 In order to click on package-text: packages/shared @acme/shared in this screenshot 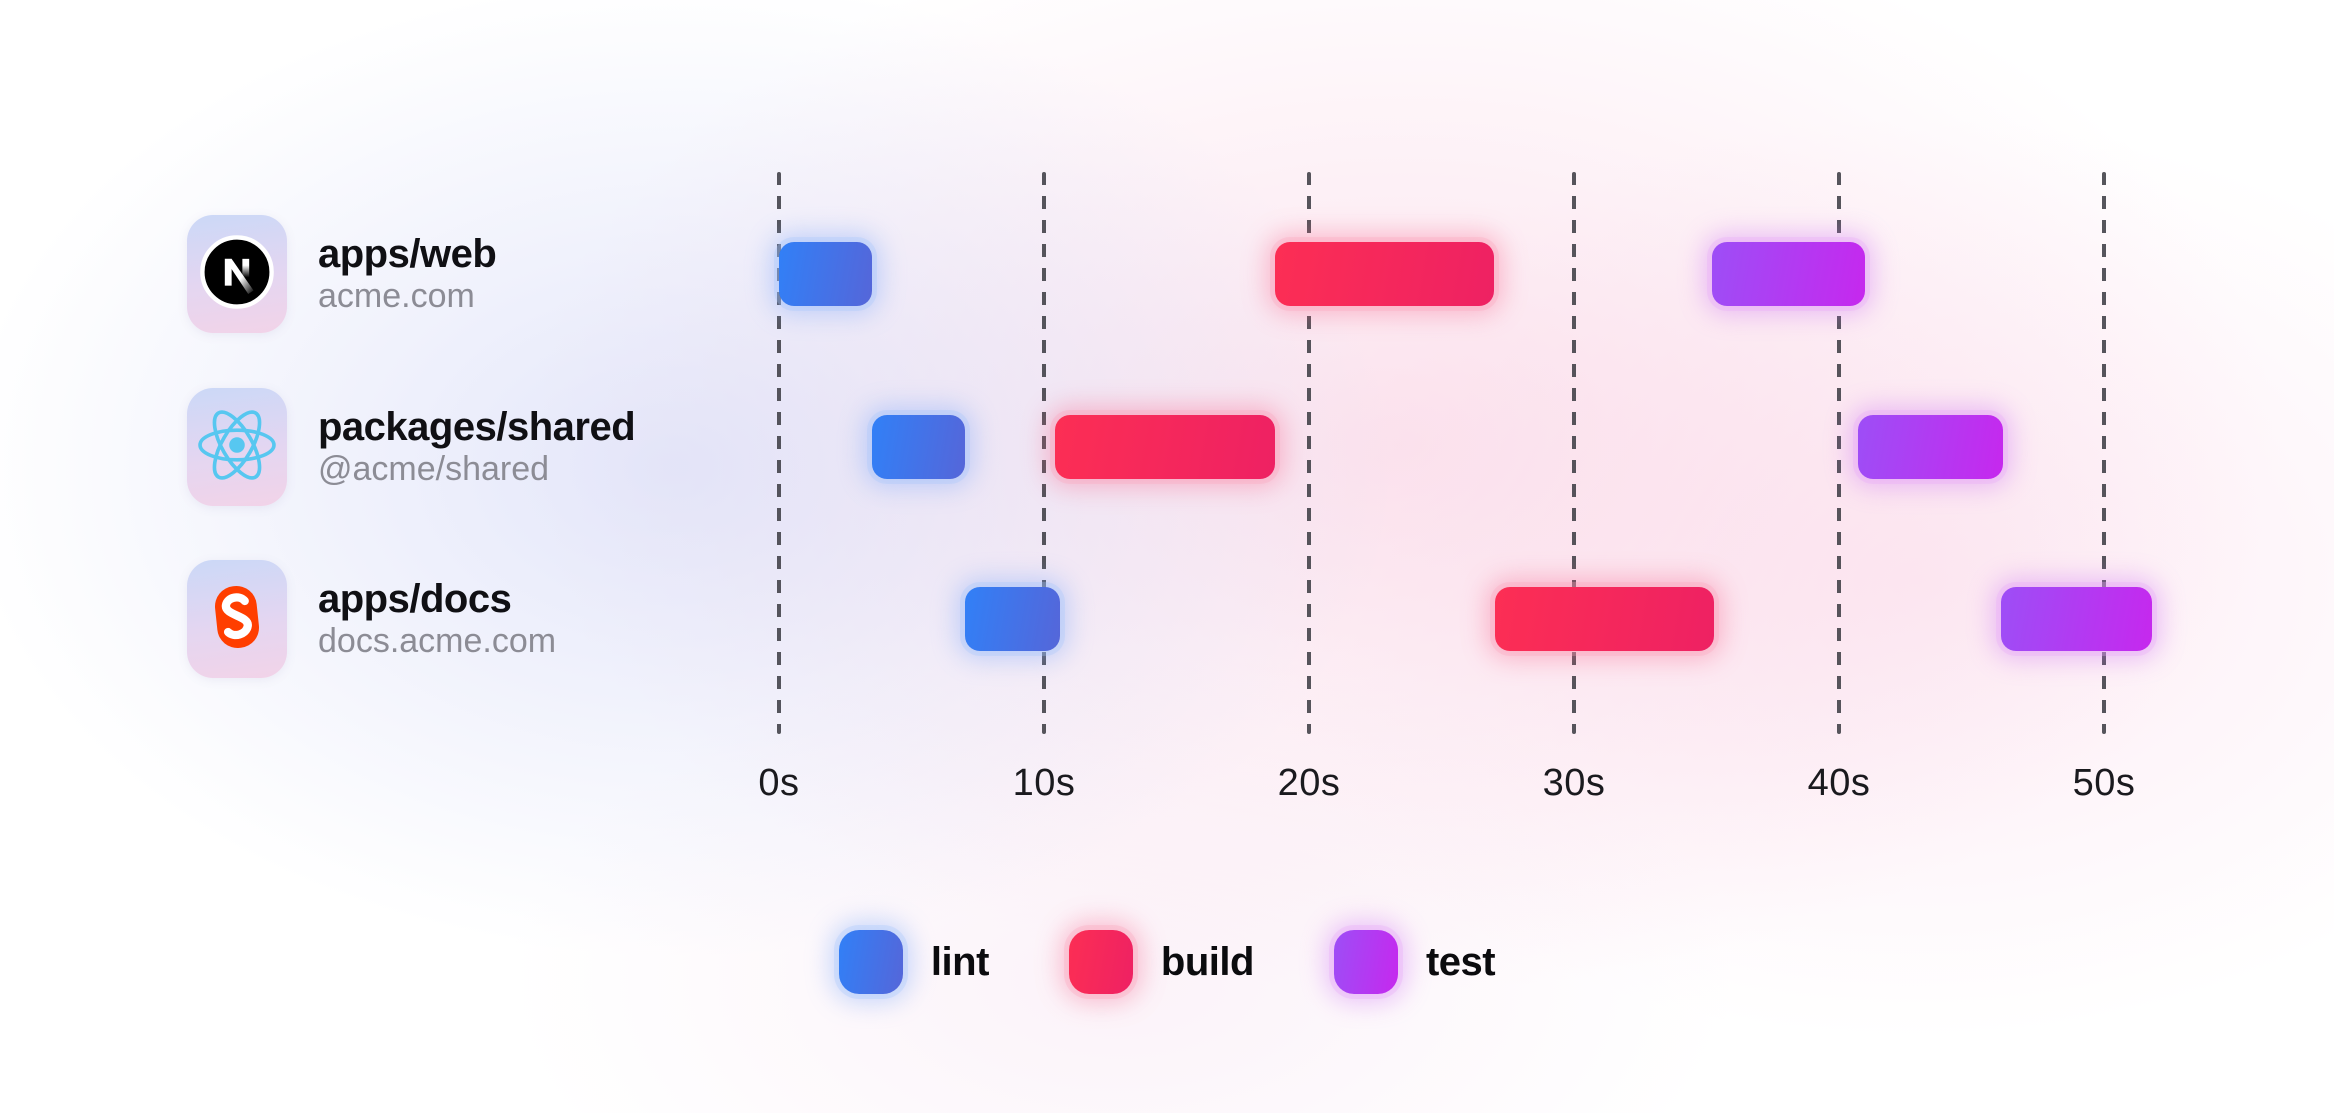, I will do `click(477, 447)`.